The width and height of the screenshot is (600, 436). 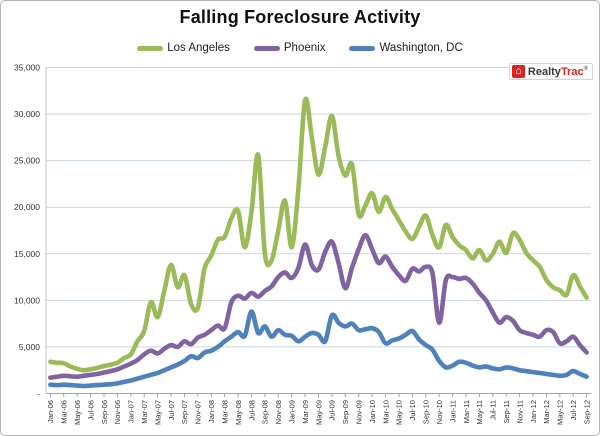 What do you see at coordinates (519, 412) in the screenshot?
I see `x-axis-tick-label: Nov-11` at bounding box center [519, 412].